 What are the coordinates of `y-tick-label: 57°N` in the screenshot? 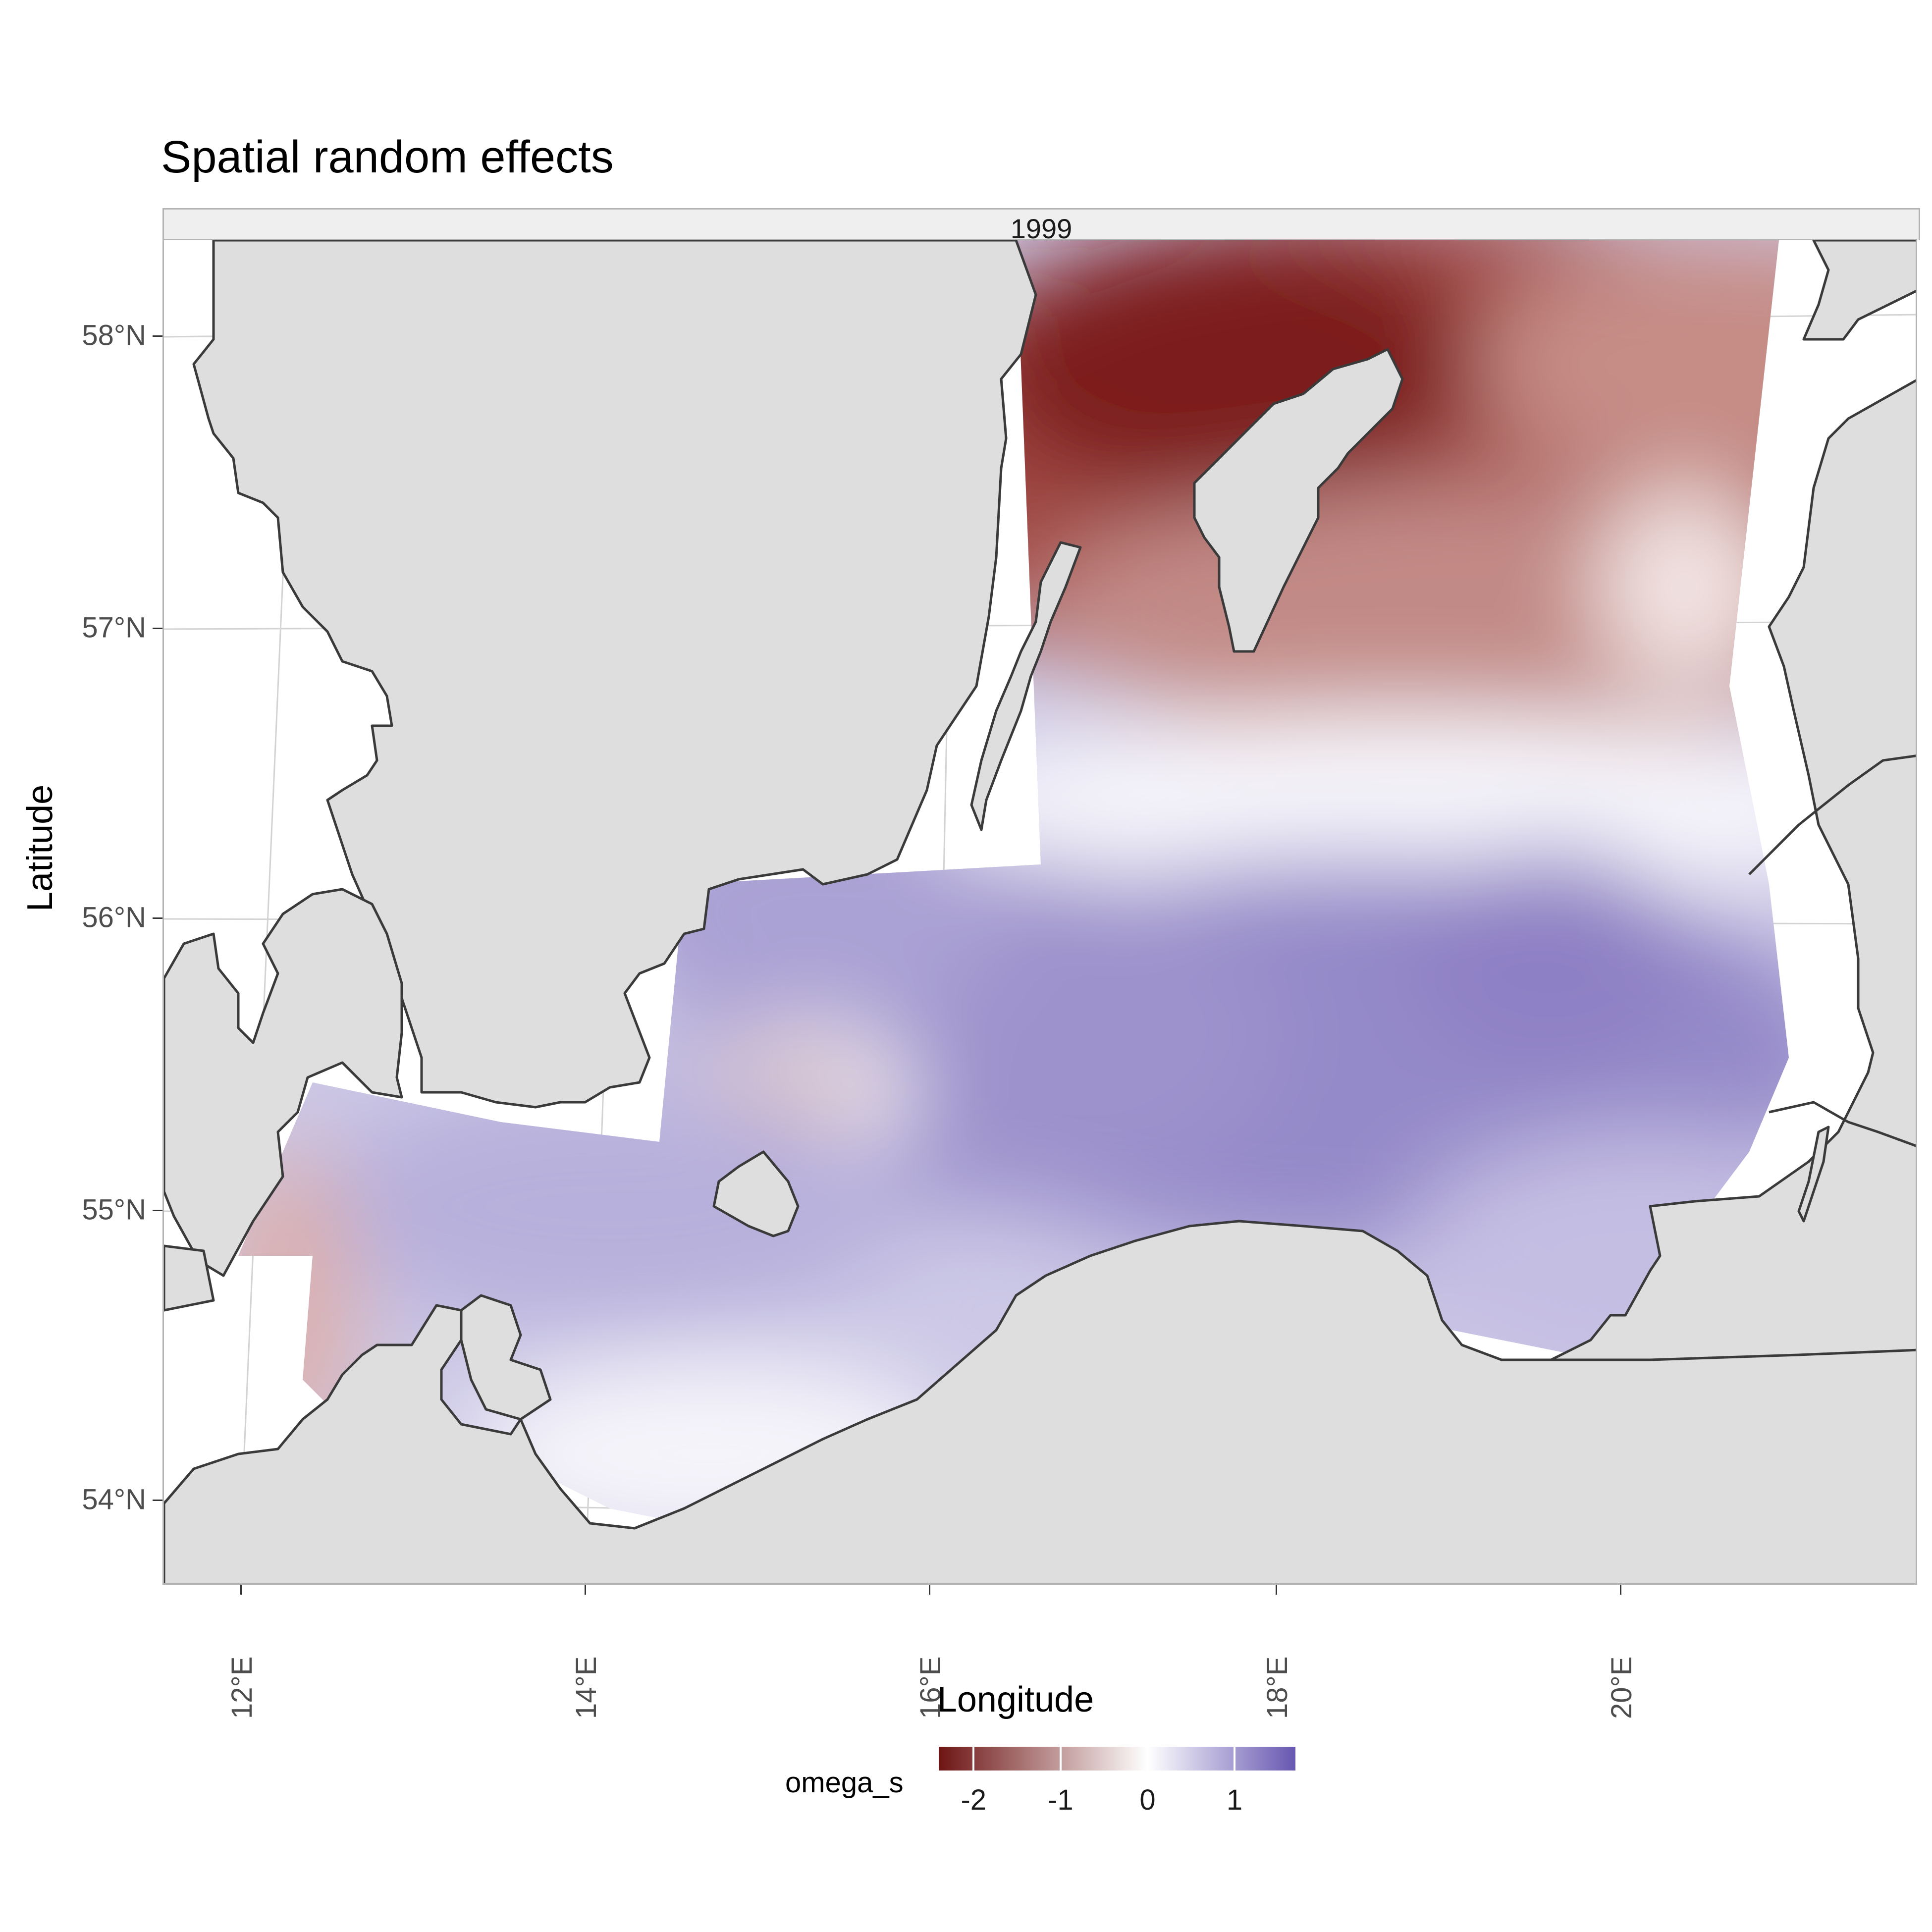 It's located at (114, 627).